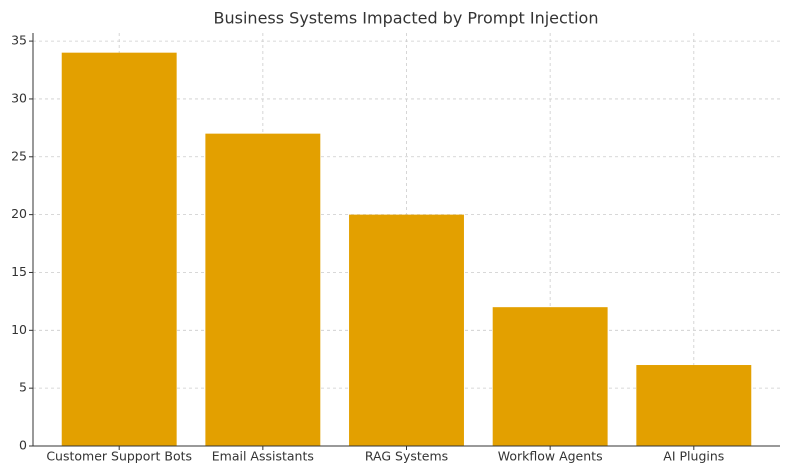 This screenshot has height=474, width=792. What do you see at coordinates (19, 40) in the screenshot?
I see `y-tick-label: 35` at bounding box center [19, 40].